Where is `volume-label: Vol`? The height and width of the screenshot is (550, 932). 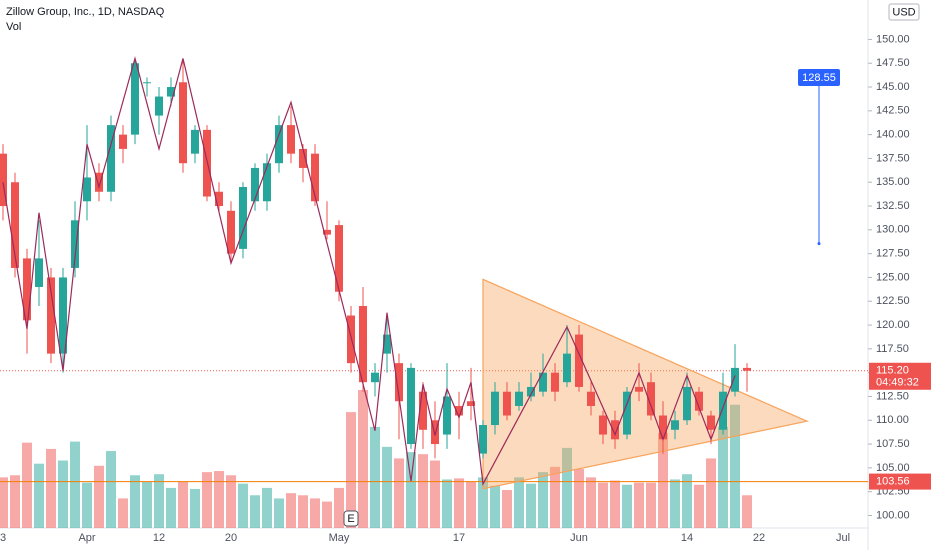
volume-label: Vol is located at coordinates (13, 27).